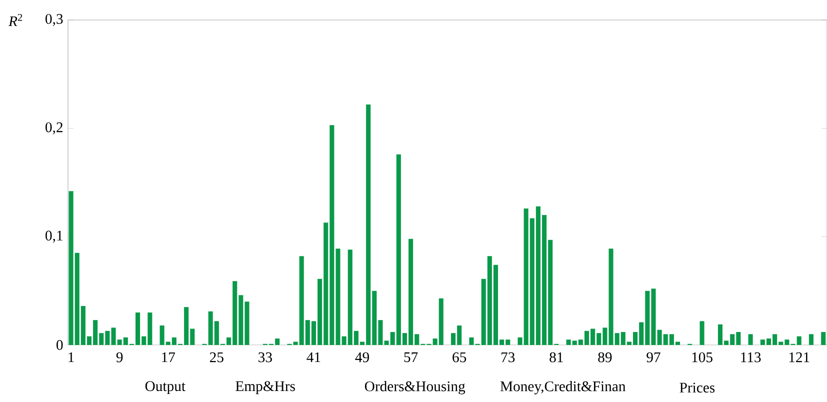  Describe the element at coordinates (59, 345) in the screenshot. I see `y-tick-label: 0` at that location.